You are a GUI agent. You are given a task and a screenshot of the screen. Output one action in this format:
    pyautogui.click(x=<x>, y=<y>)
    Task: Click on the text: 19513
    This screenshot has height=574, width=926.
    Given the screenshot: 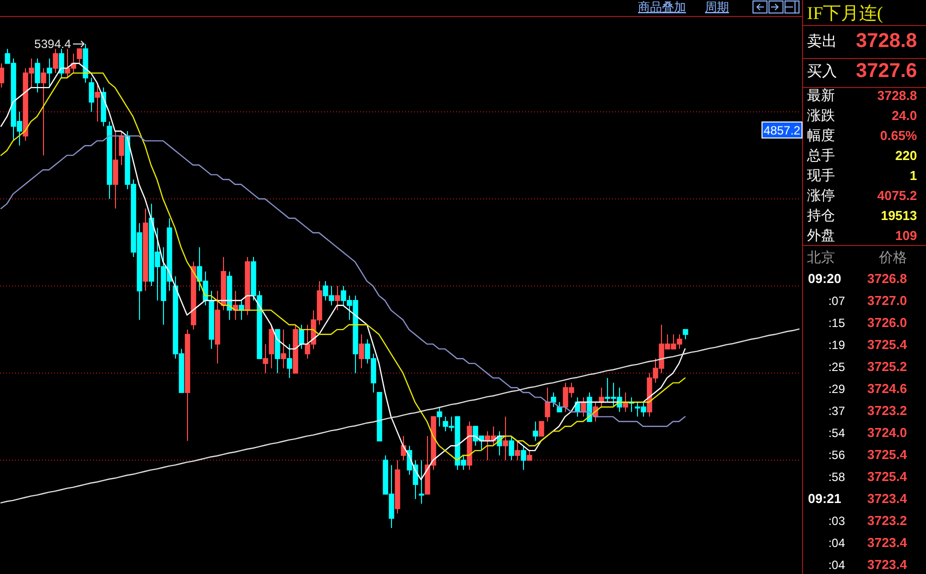 What is the action you would take?
    pyautogui.click(x=898, y=215)
    